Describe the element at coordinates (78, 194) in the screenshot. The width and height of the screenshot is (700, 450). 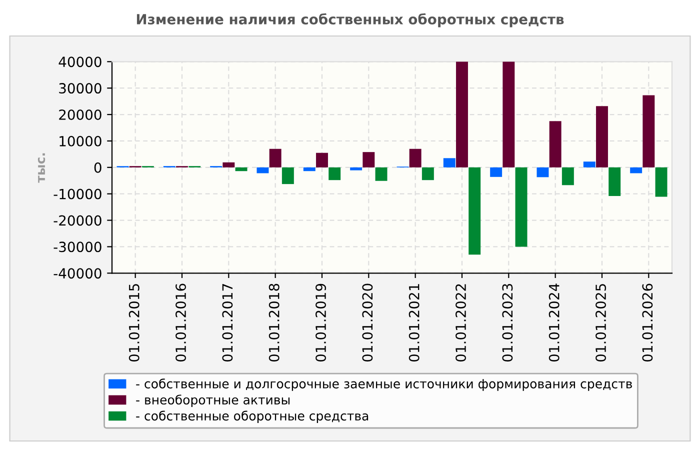
I see `y-tick-label: -10000` at that location.